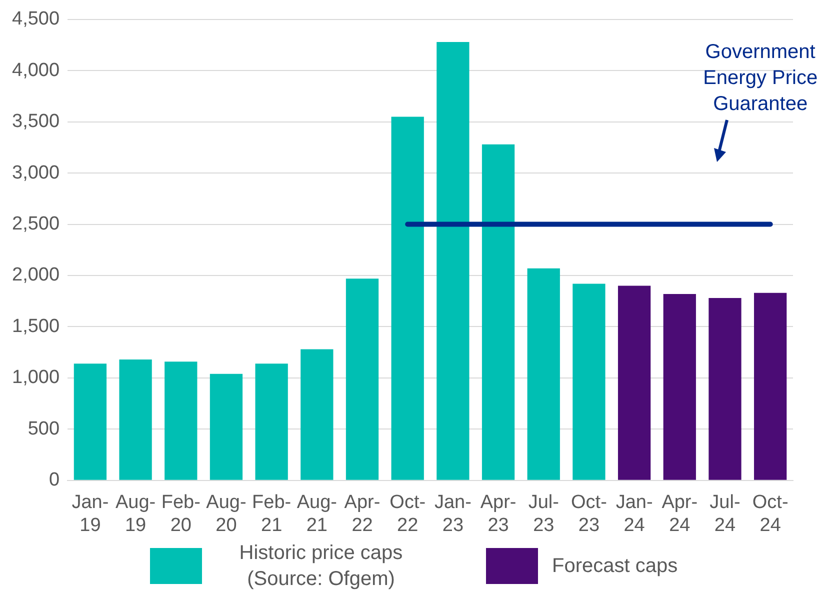 The width and height of the screenshot is (823, 603). What do you see at coordinates (770, 514) in the screenshot?
I see `x-tick-label: Oct-24` at bounding box center [770, 514].